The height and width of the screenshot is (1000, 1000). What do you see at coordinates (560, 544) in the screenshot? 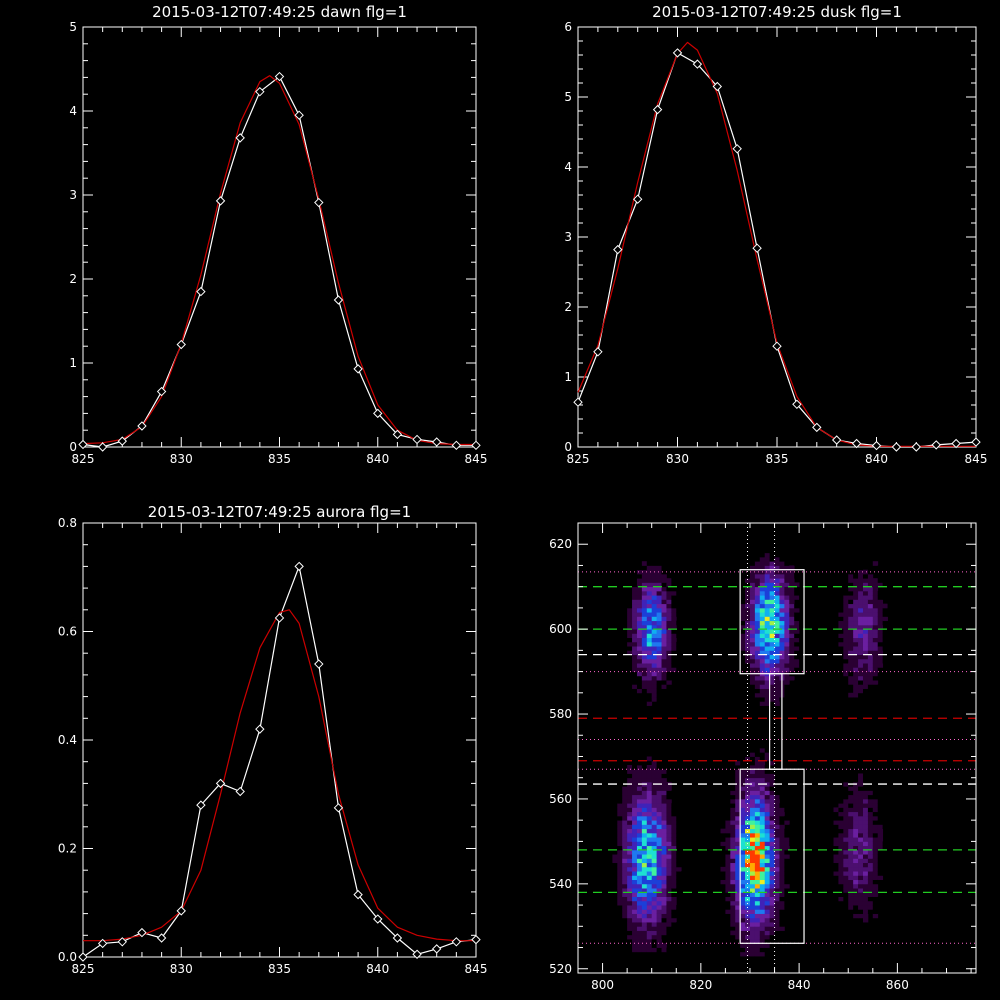
I see `y-tick-label: 620` at bounding box center [560, 544].